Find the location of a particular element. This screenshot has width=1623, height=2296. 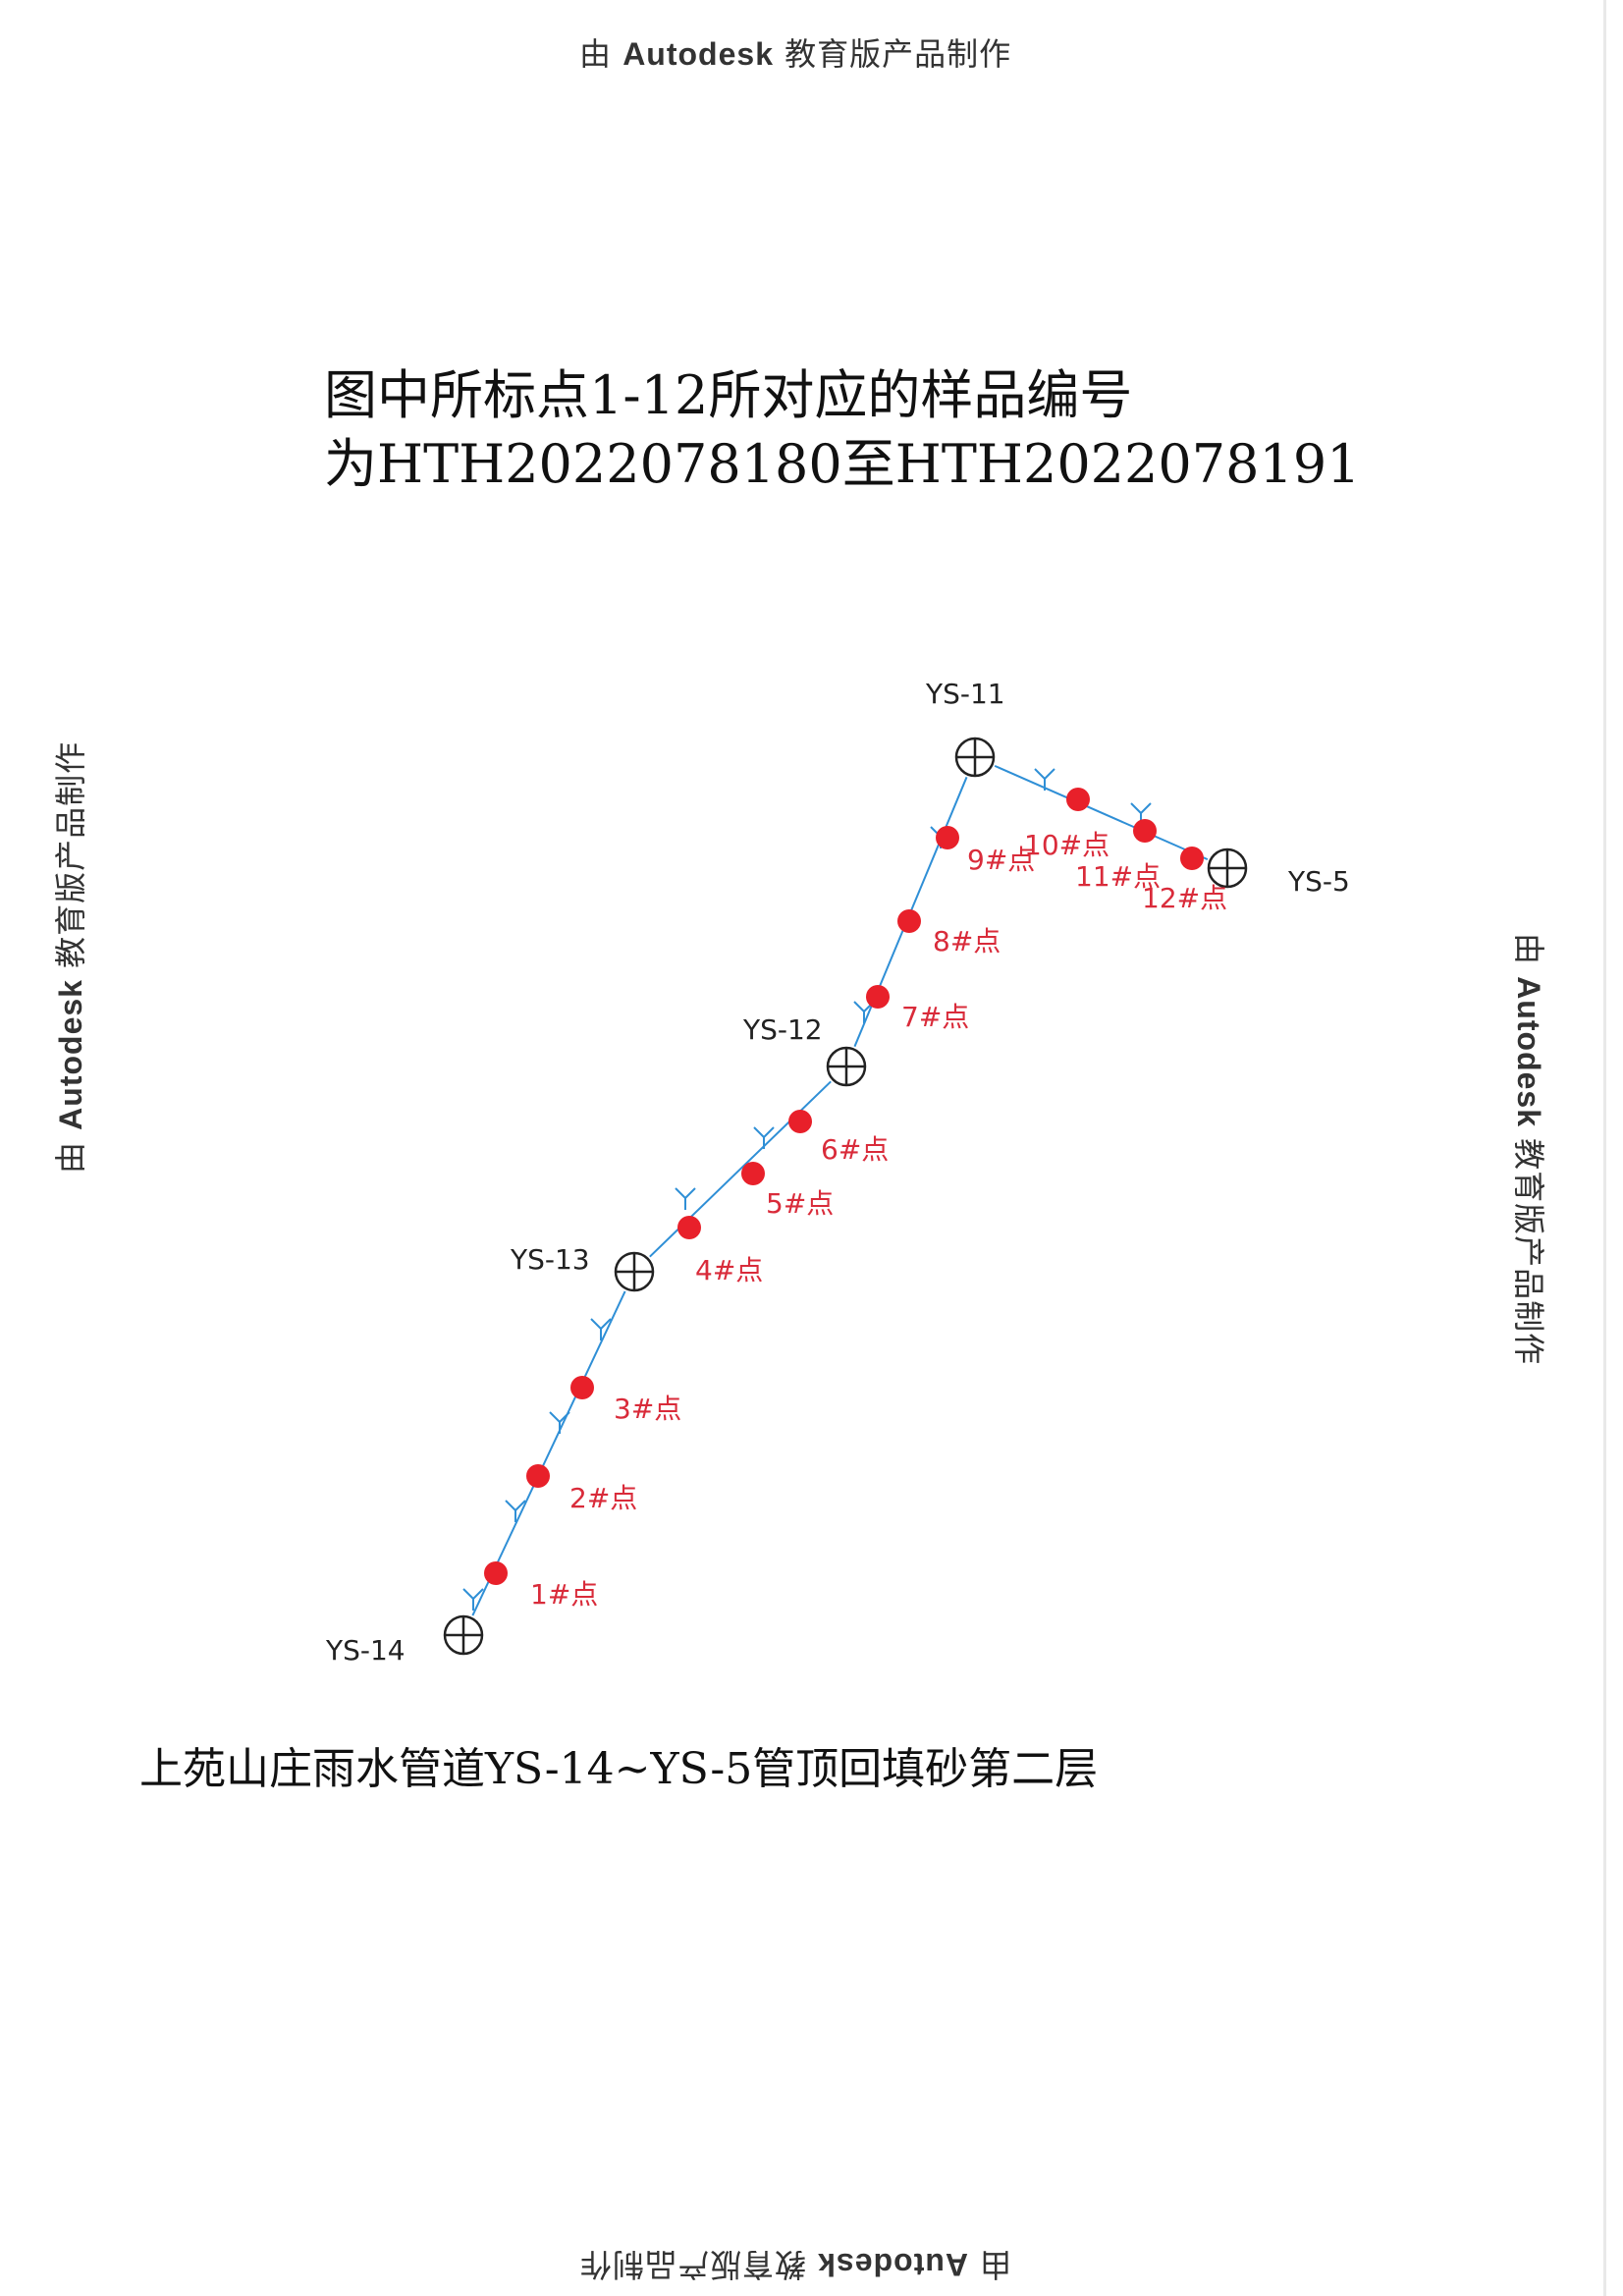

manhole-label: YS-5 is located at coordinates (1318, 881).